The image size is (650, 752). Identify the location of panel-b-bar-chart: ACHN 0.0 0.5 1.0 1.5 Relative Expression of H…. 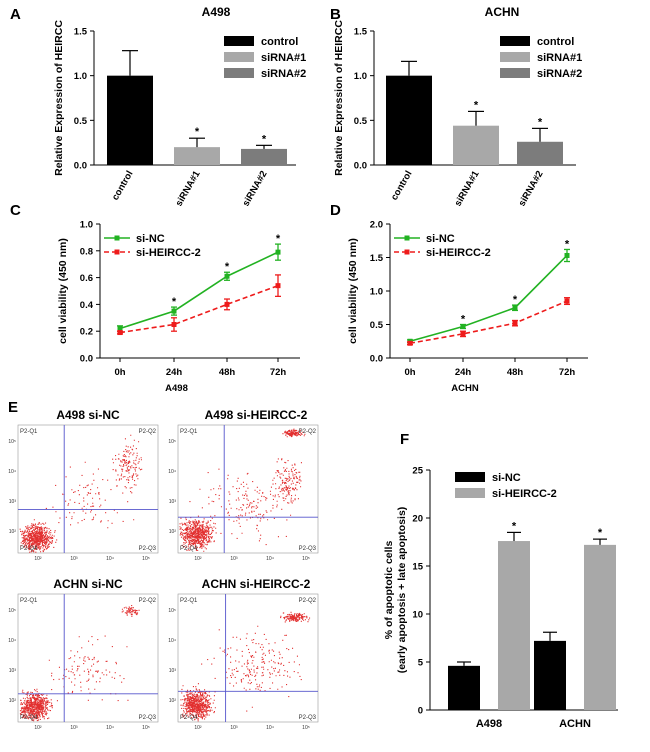
(457, 106).